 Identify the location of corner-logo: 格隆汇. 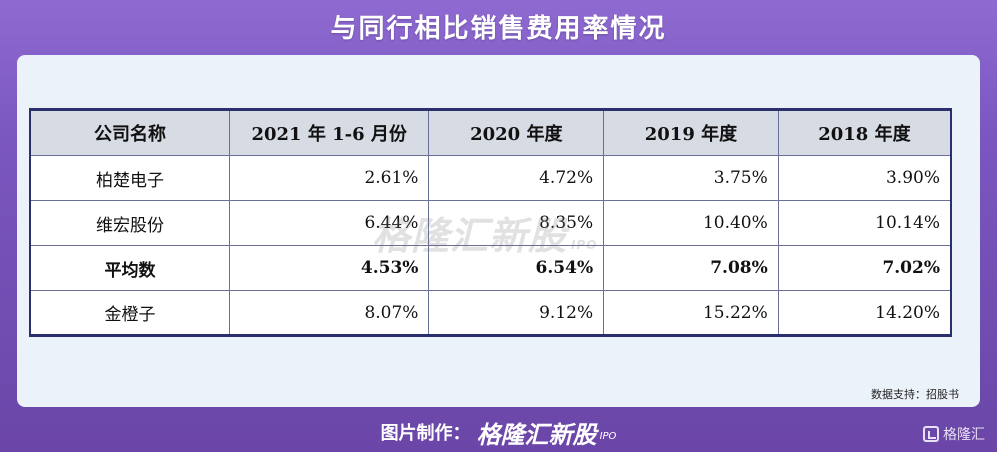
(954, 434).